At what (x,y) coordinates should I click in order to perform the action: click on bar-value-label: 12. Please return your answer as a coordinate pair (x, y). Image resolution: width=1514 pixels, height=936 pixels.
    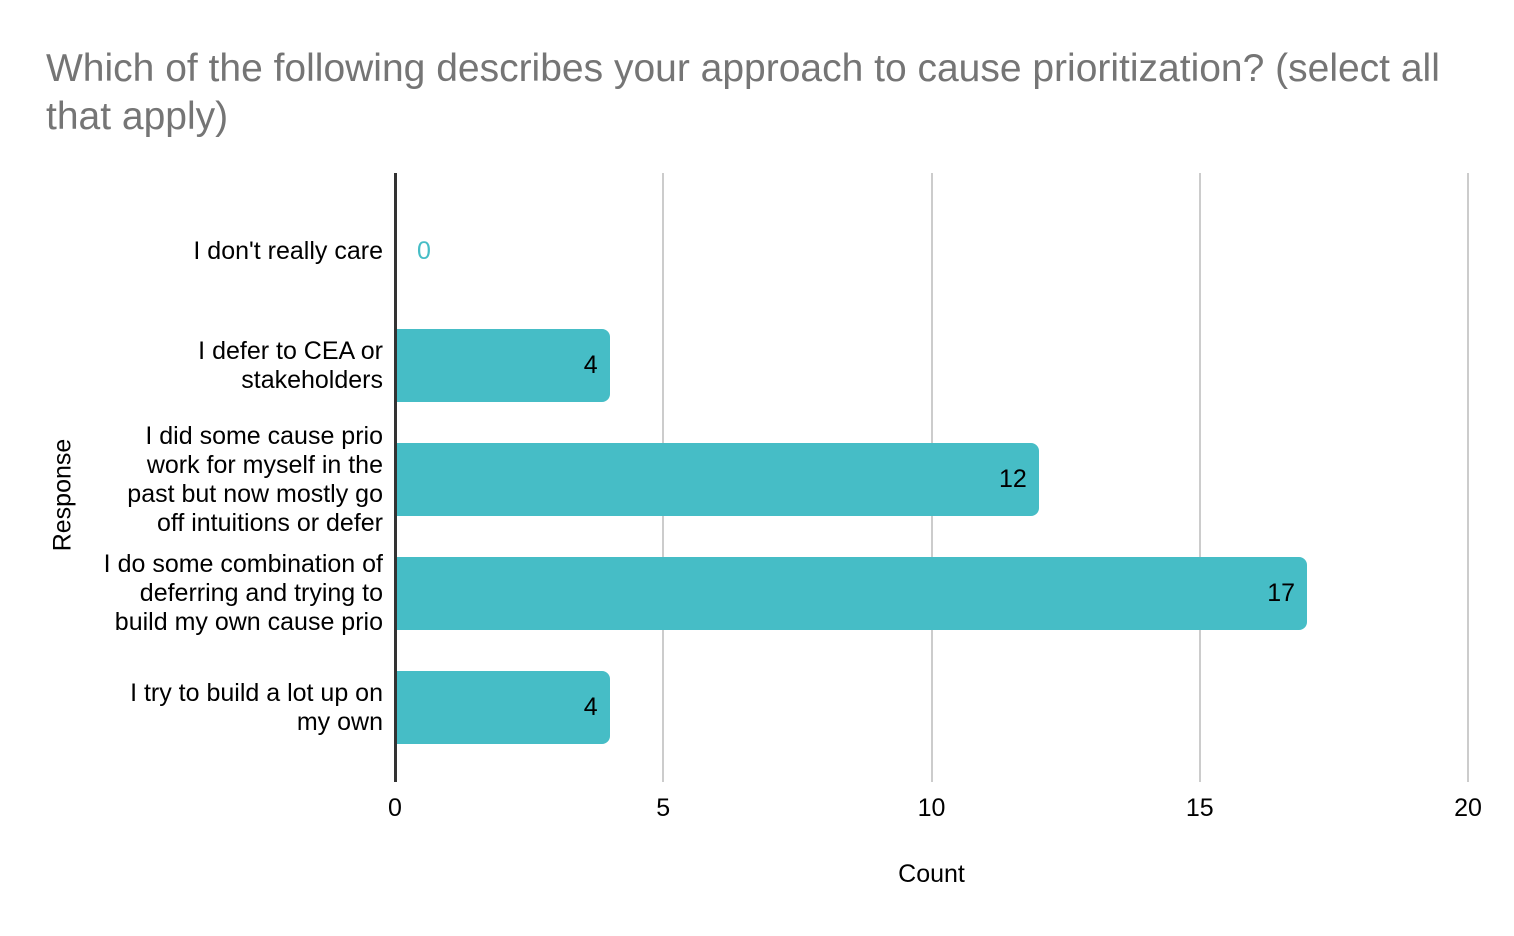
    Looking at the image, I should click on (1012, 479).